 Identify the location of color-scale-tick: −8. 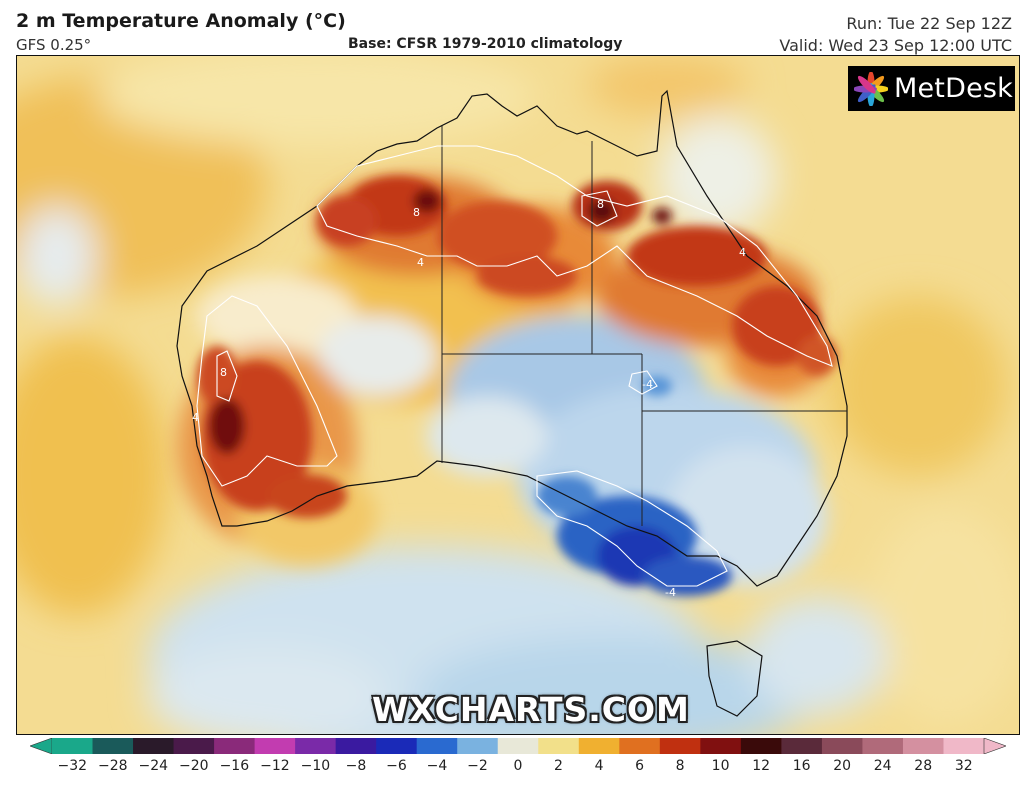
(356, 766).